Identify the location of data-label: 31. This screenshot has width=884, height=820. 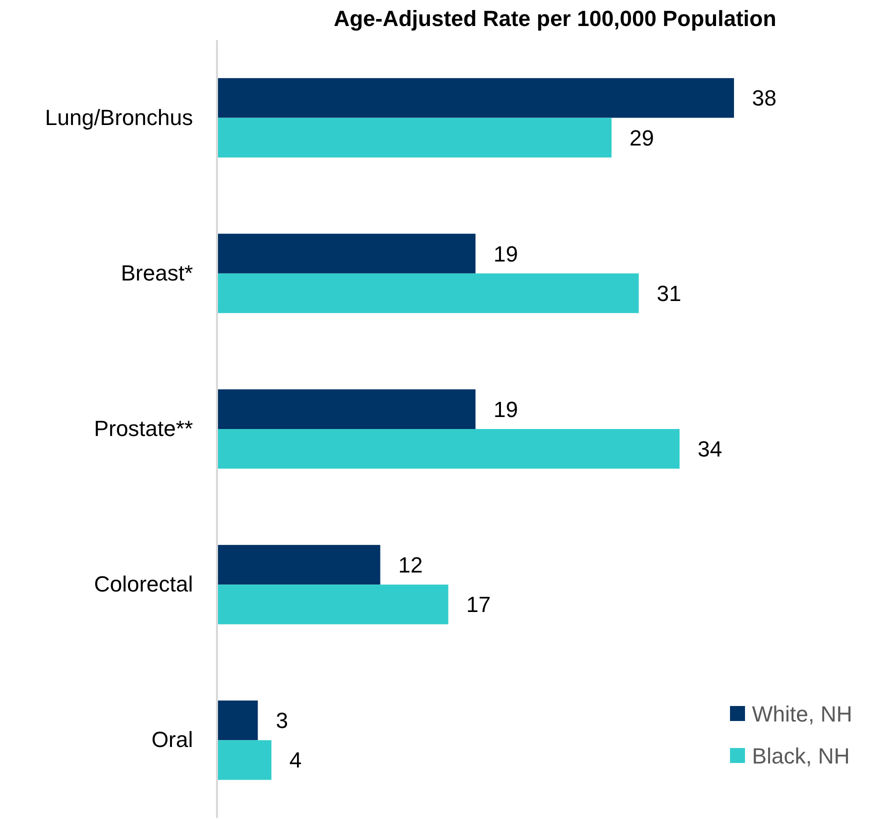
(669, 293).